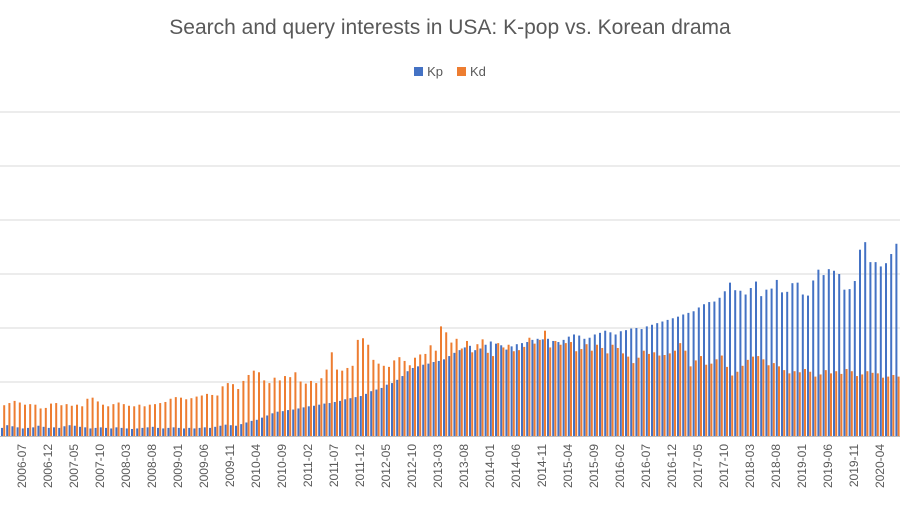  What do you see at coordinates (256, 466) in the screenshot?
I see `x-tick-label: 2010-04` at bounding box center [256, 466].